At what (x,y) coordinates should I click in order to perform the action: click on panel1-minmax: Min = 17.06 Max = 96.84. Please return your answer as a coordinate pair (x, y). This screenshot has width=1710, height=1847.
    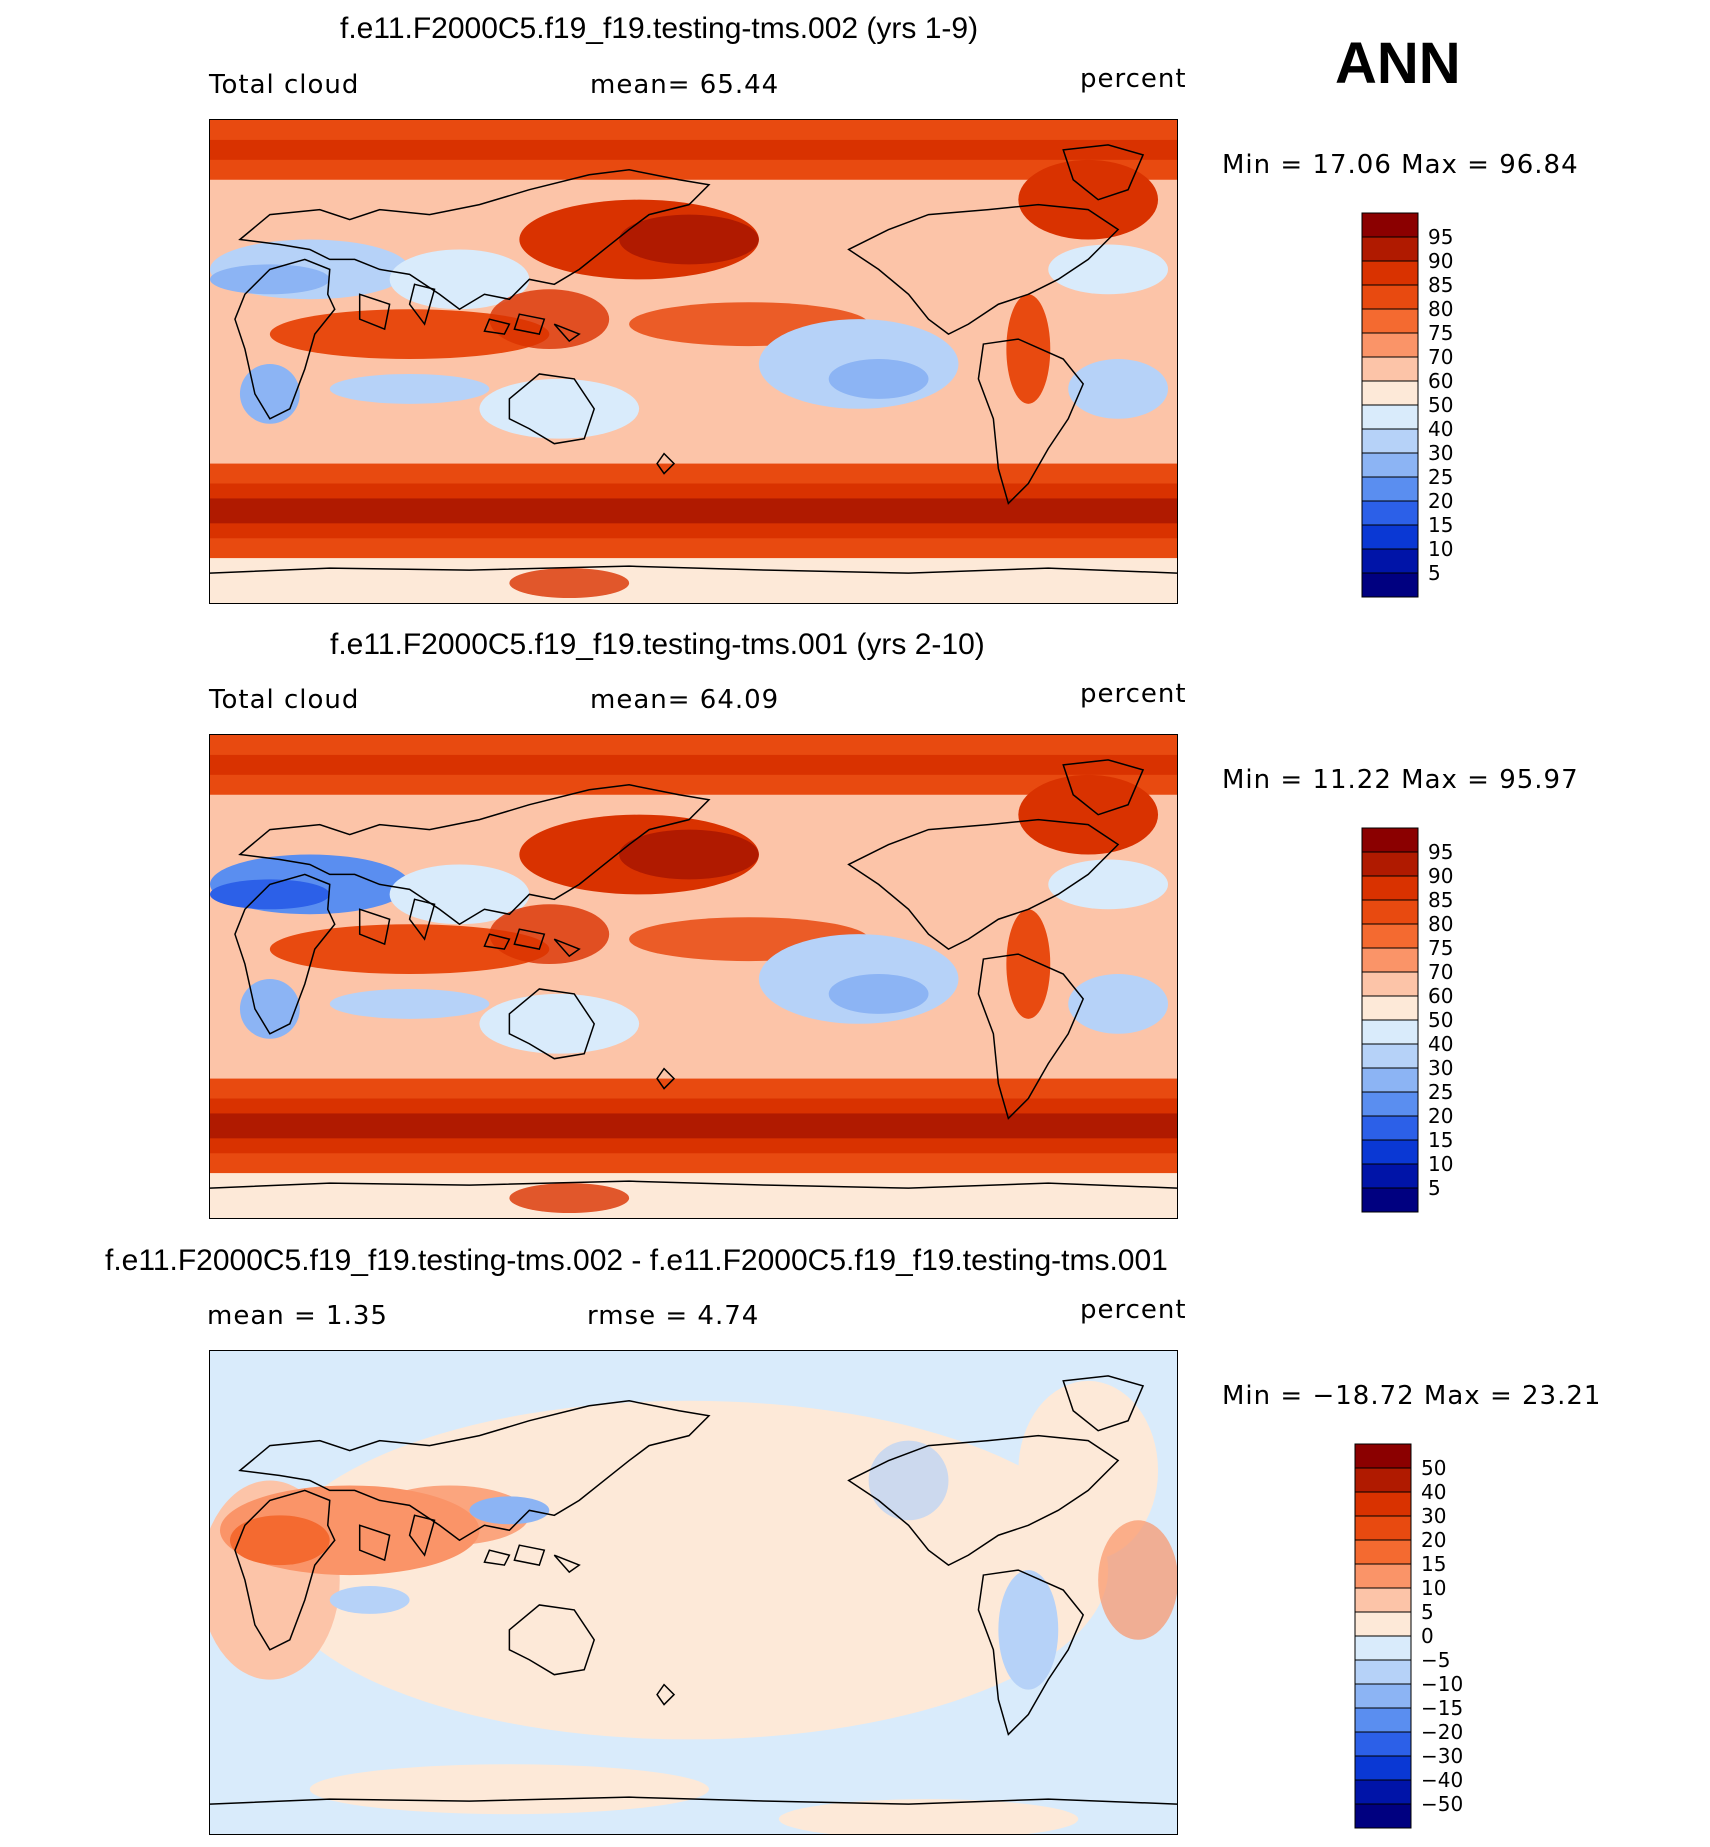
    Looking at the image, I should click on (1400, 165).